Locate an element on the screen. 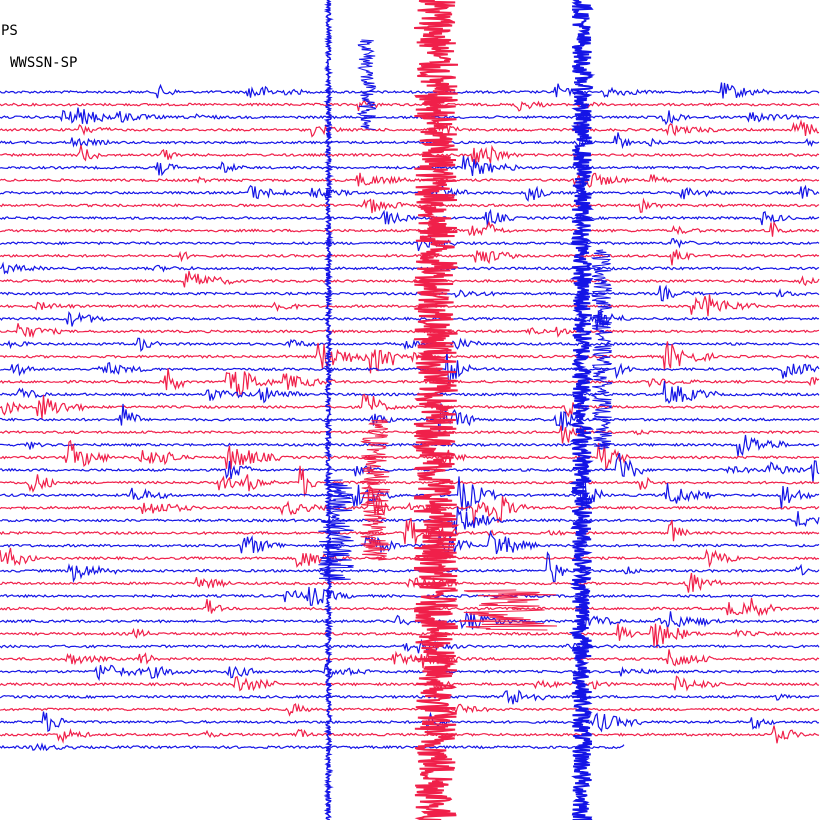 The width and height of the screenshot is (820, 820). station-label: PS is located at coordinates (9, 31).